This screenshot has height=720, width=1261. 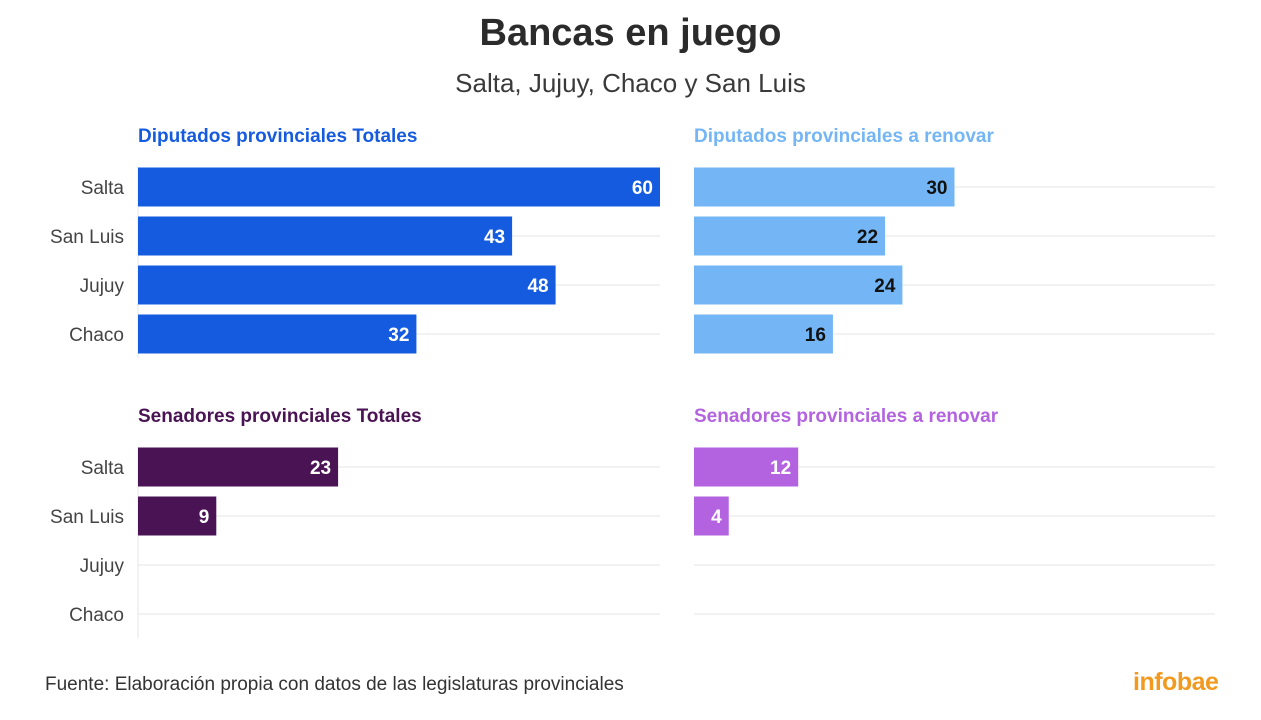 What do you see at coordinates (780, 468) in the screenshot?
I see `bar-value-label: 12` at bounding box center [780, 468].